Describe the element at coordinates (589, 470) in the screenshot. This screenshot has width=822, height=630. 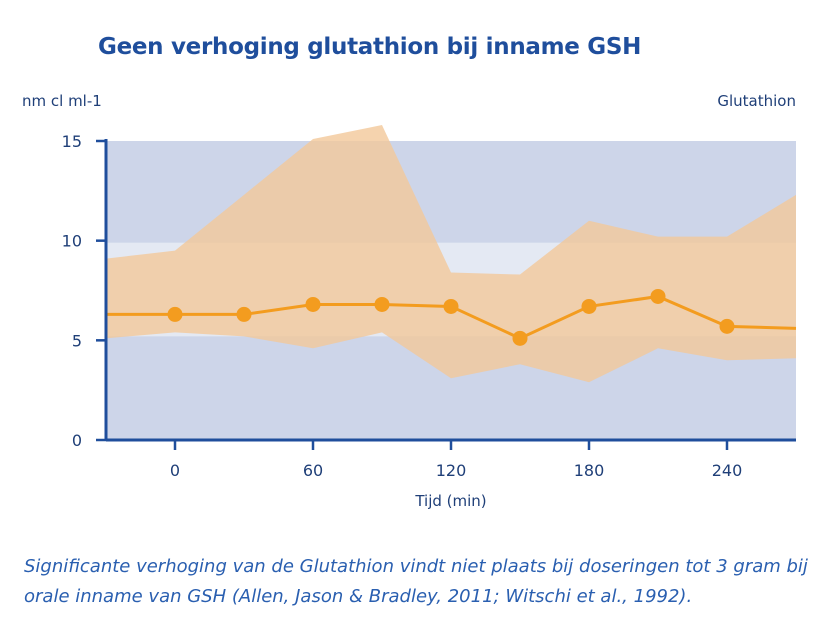
I see `x-tick-label: 180` at that location.